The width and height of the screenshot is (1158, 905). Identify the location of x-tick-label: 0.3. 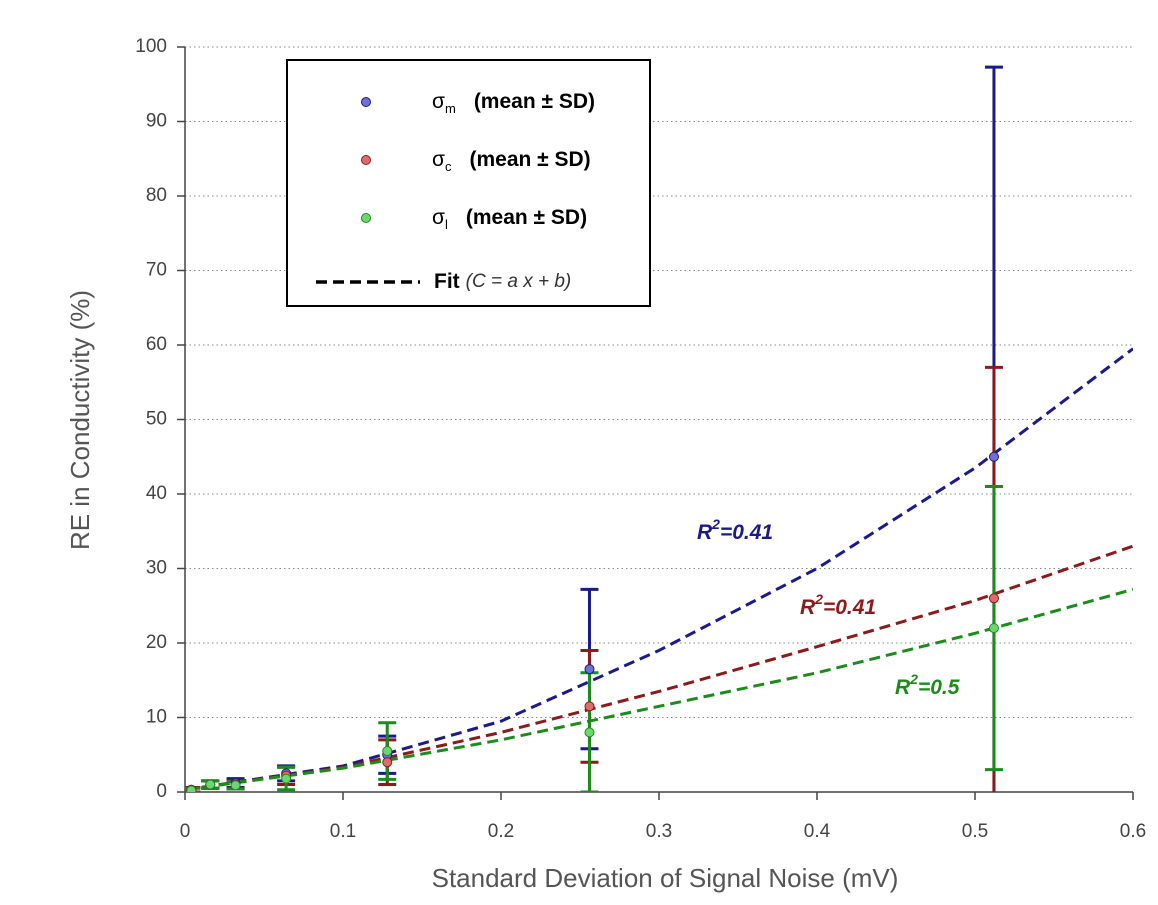
(659, 831).